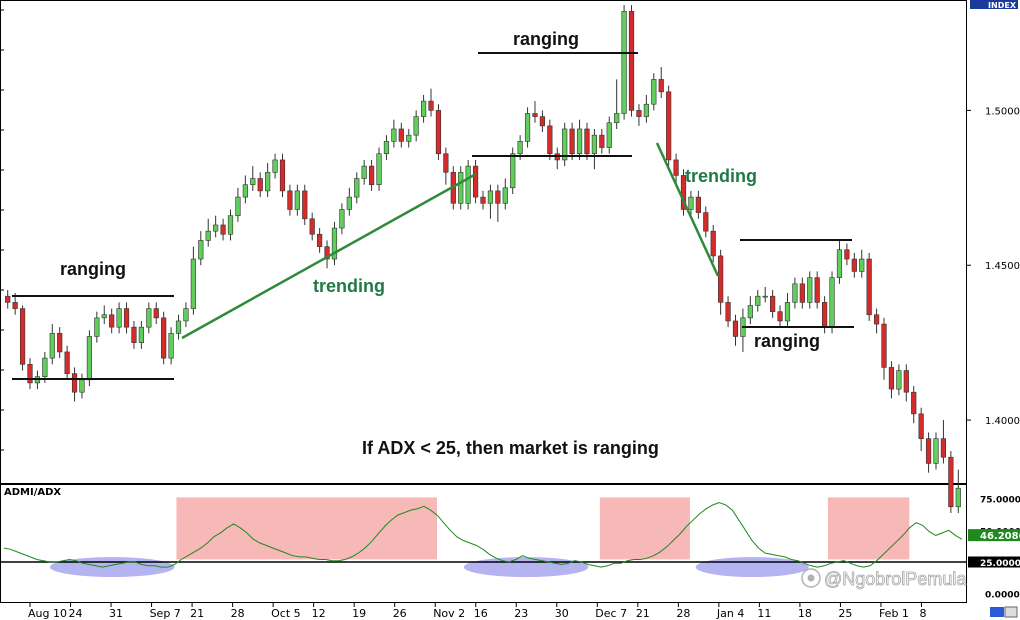 The height and width of the screenshot is (620, 1020). I want to click on date-tick-label: 18, so click(805, 613).